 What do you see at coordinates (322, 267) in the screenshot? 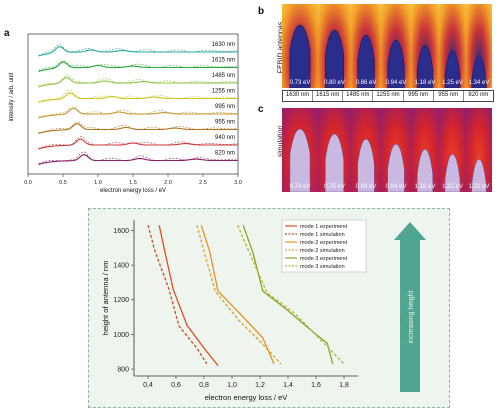
I see `legend-label: mode 3 simulation` at bounding box center [322, 267].